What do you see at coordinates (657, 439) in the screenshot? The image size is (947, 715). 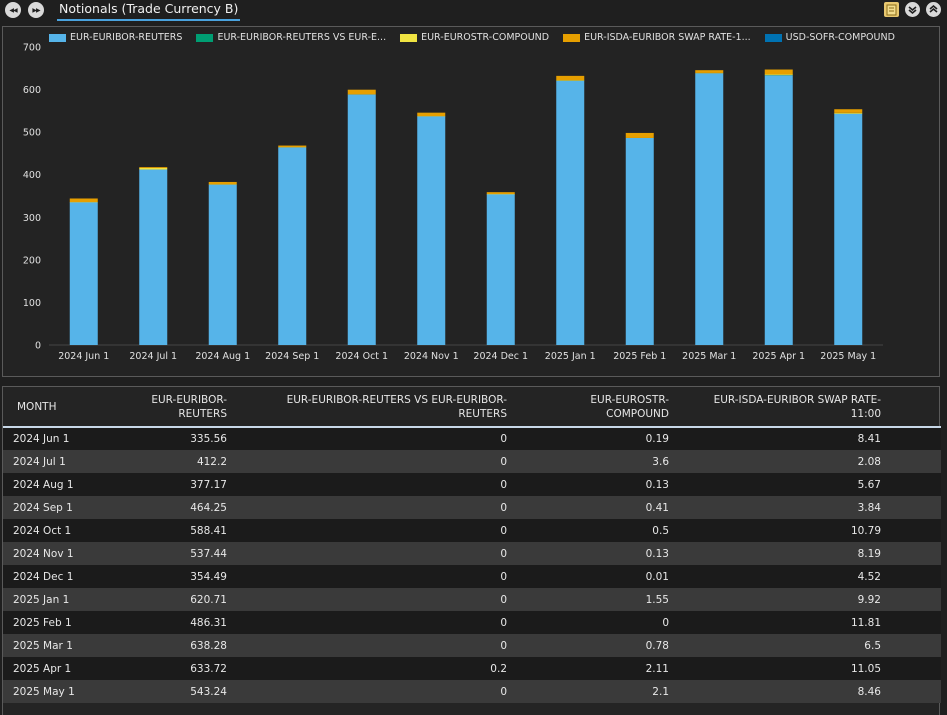 I see `table-cell-value: 0.19` at bounding box center [657, 439].